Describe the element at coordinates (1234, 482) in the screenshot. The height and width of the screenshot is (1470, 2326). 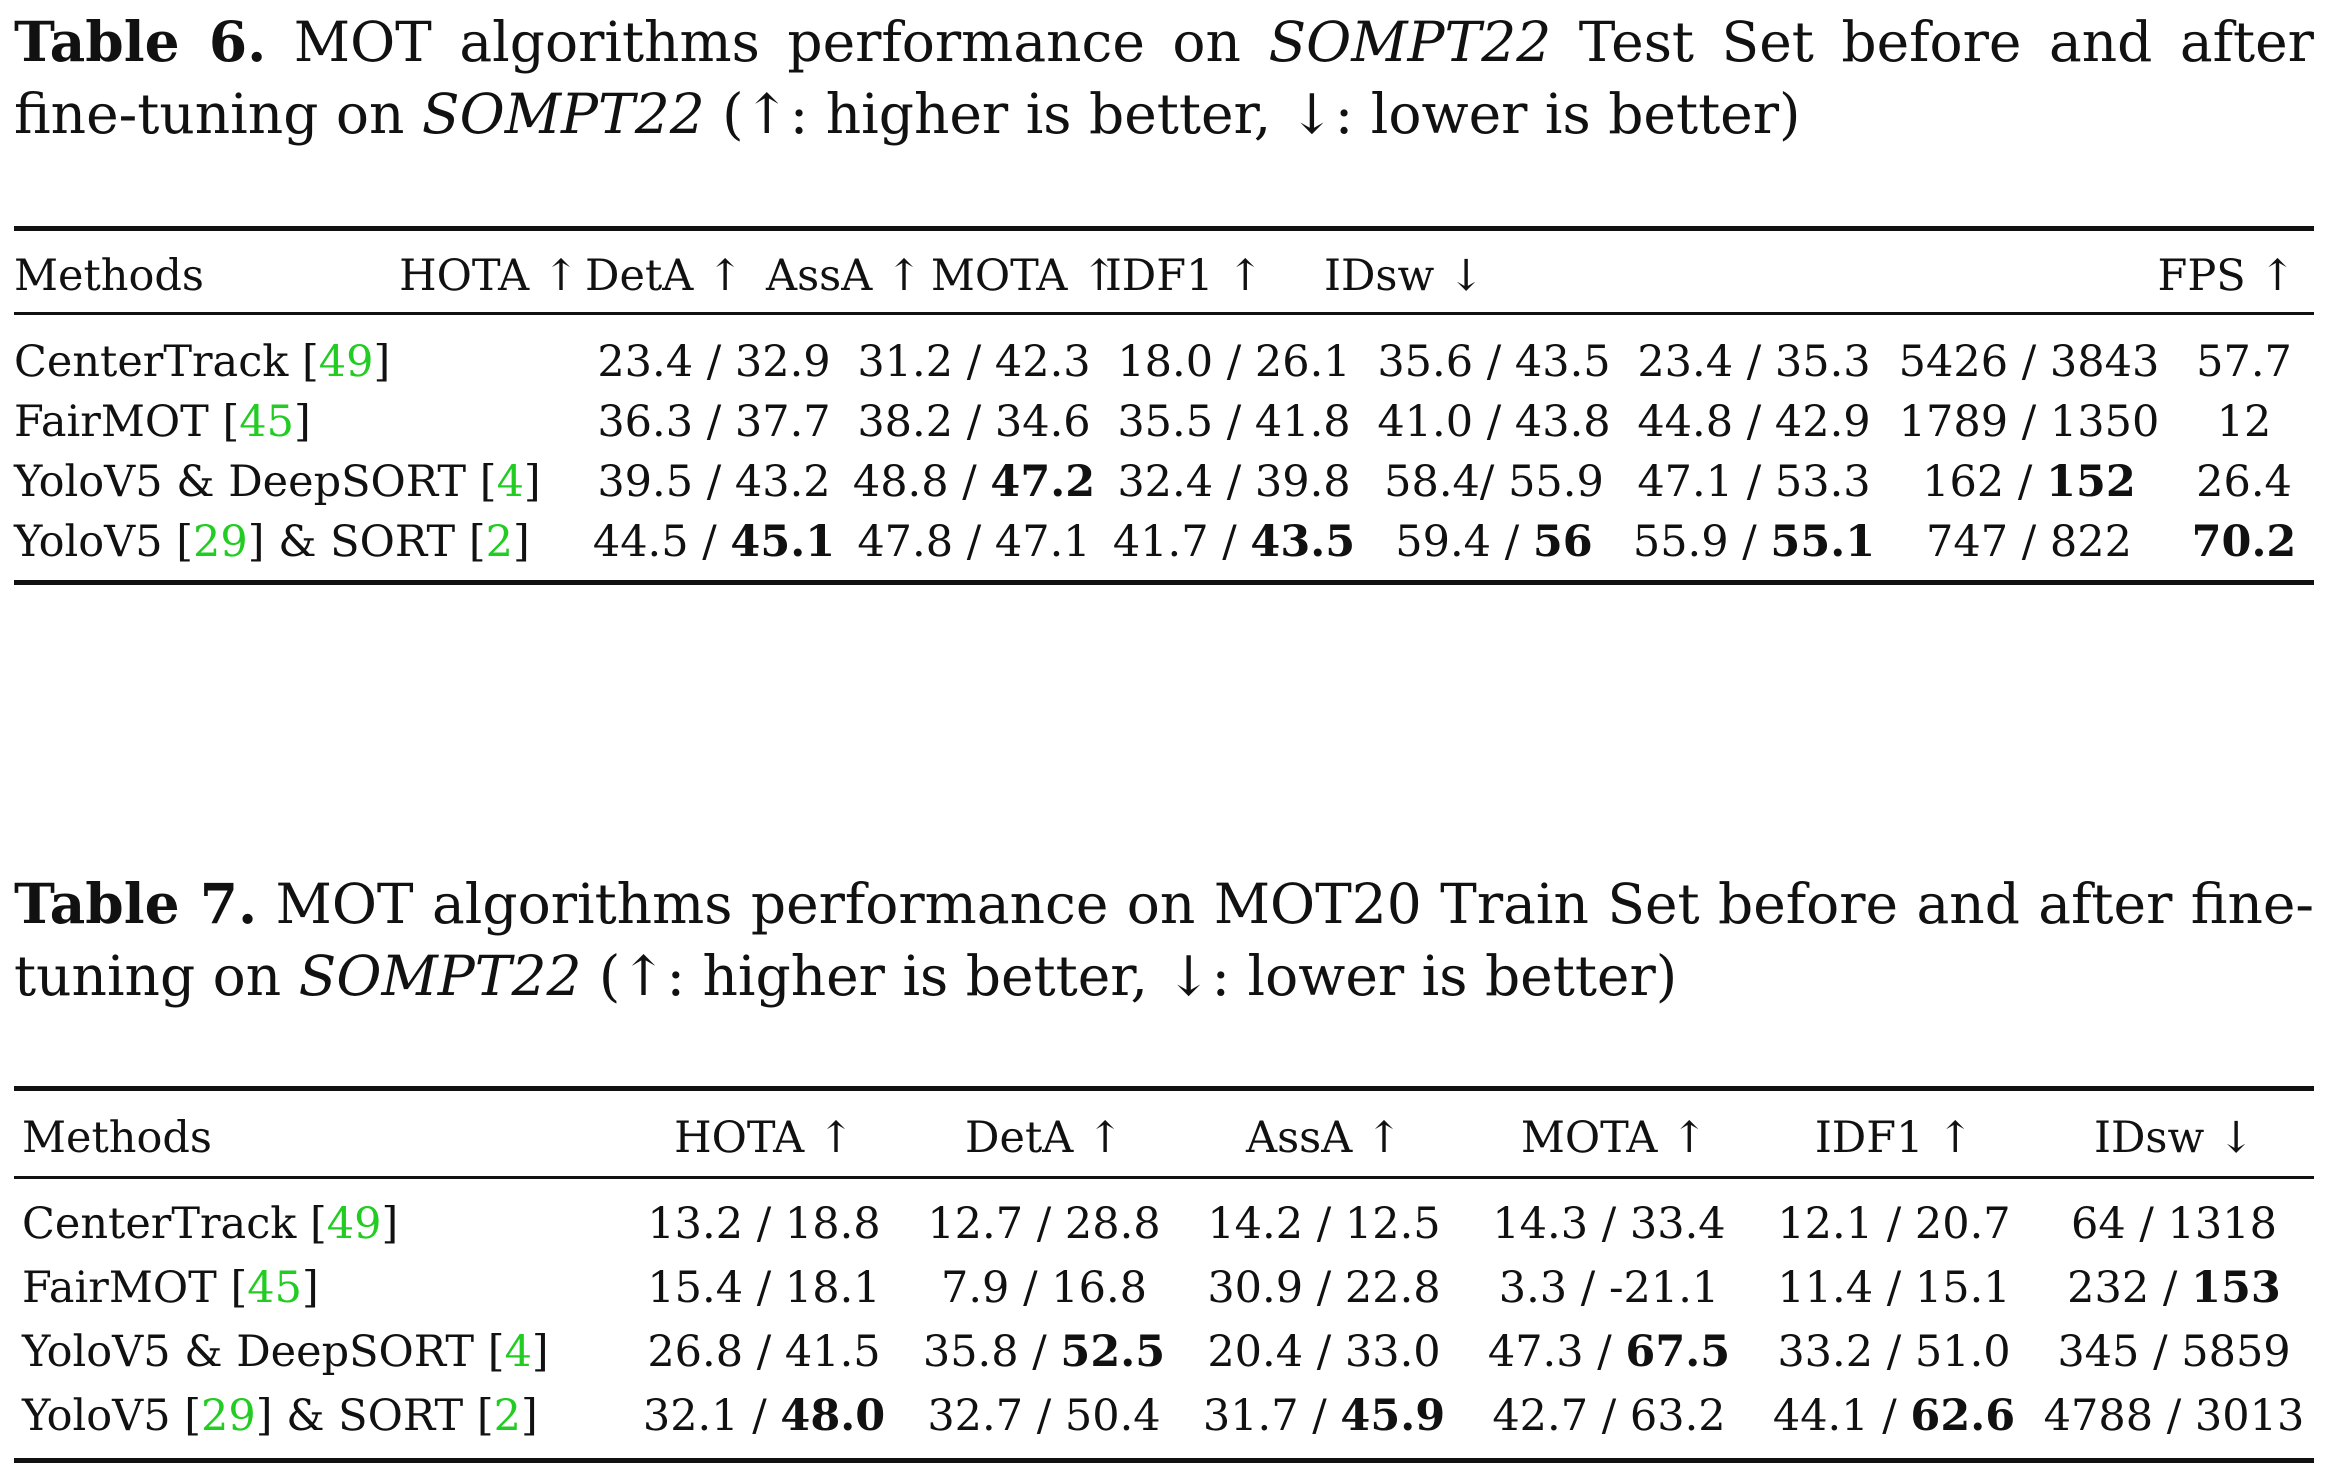
I see `assa-cell: 32.4 / 39.8` at that location.